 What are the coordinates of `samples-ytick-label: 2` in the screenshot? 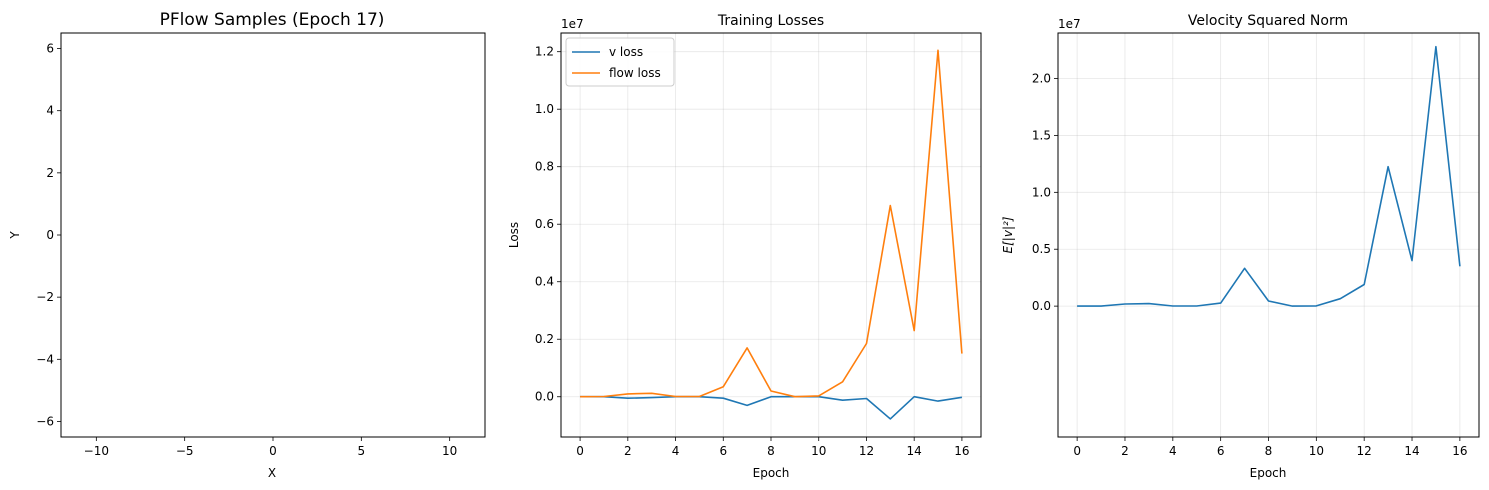 It's located at (50, 173).